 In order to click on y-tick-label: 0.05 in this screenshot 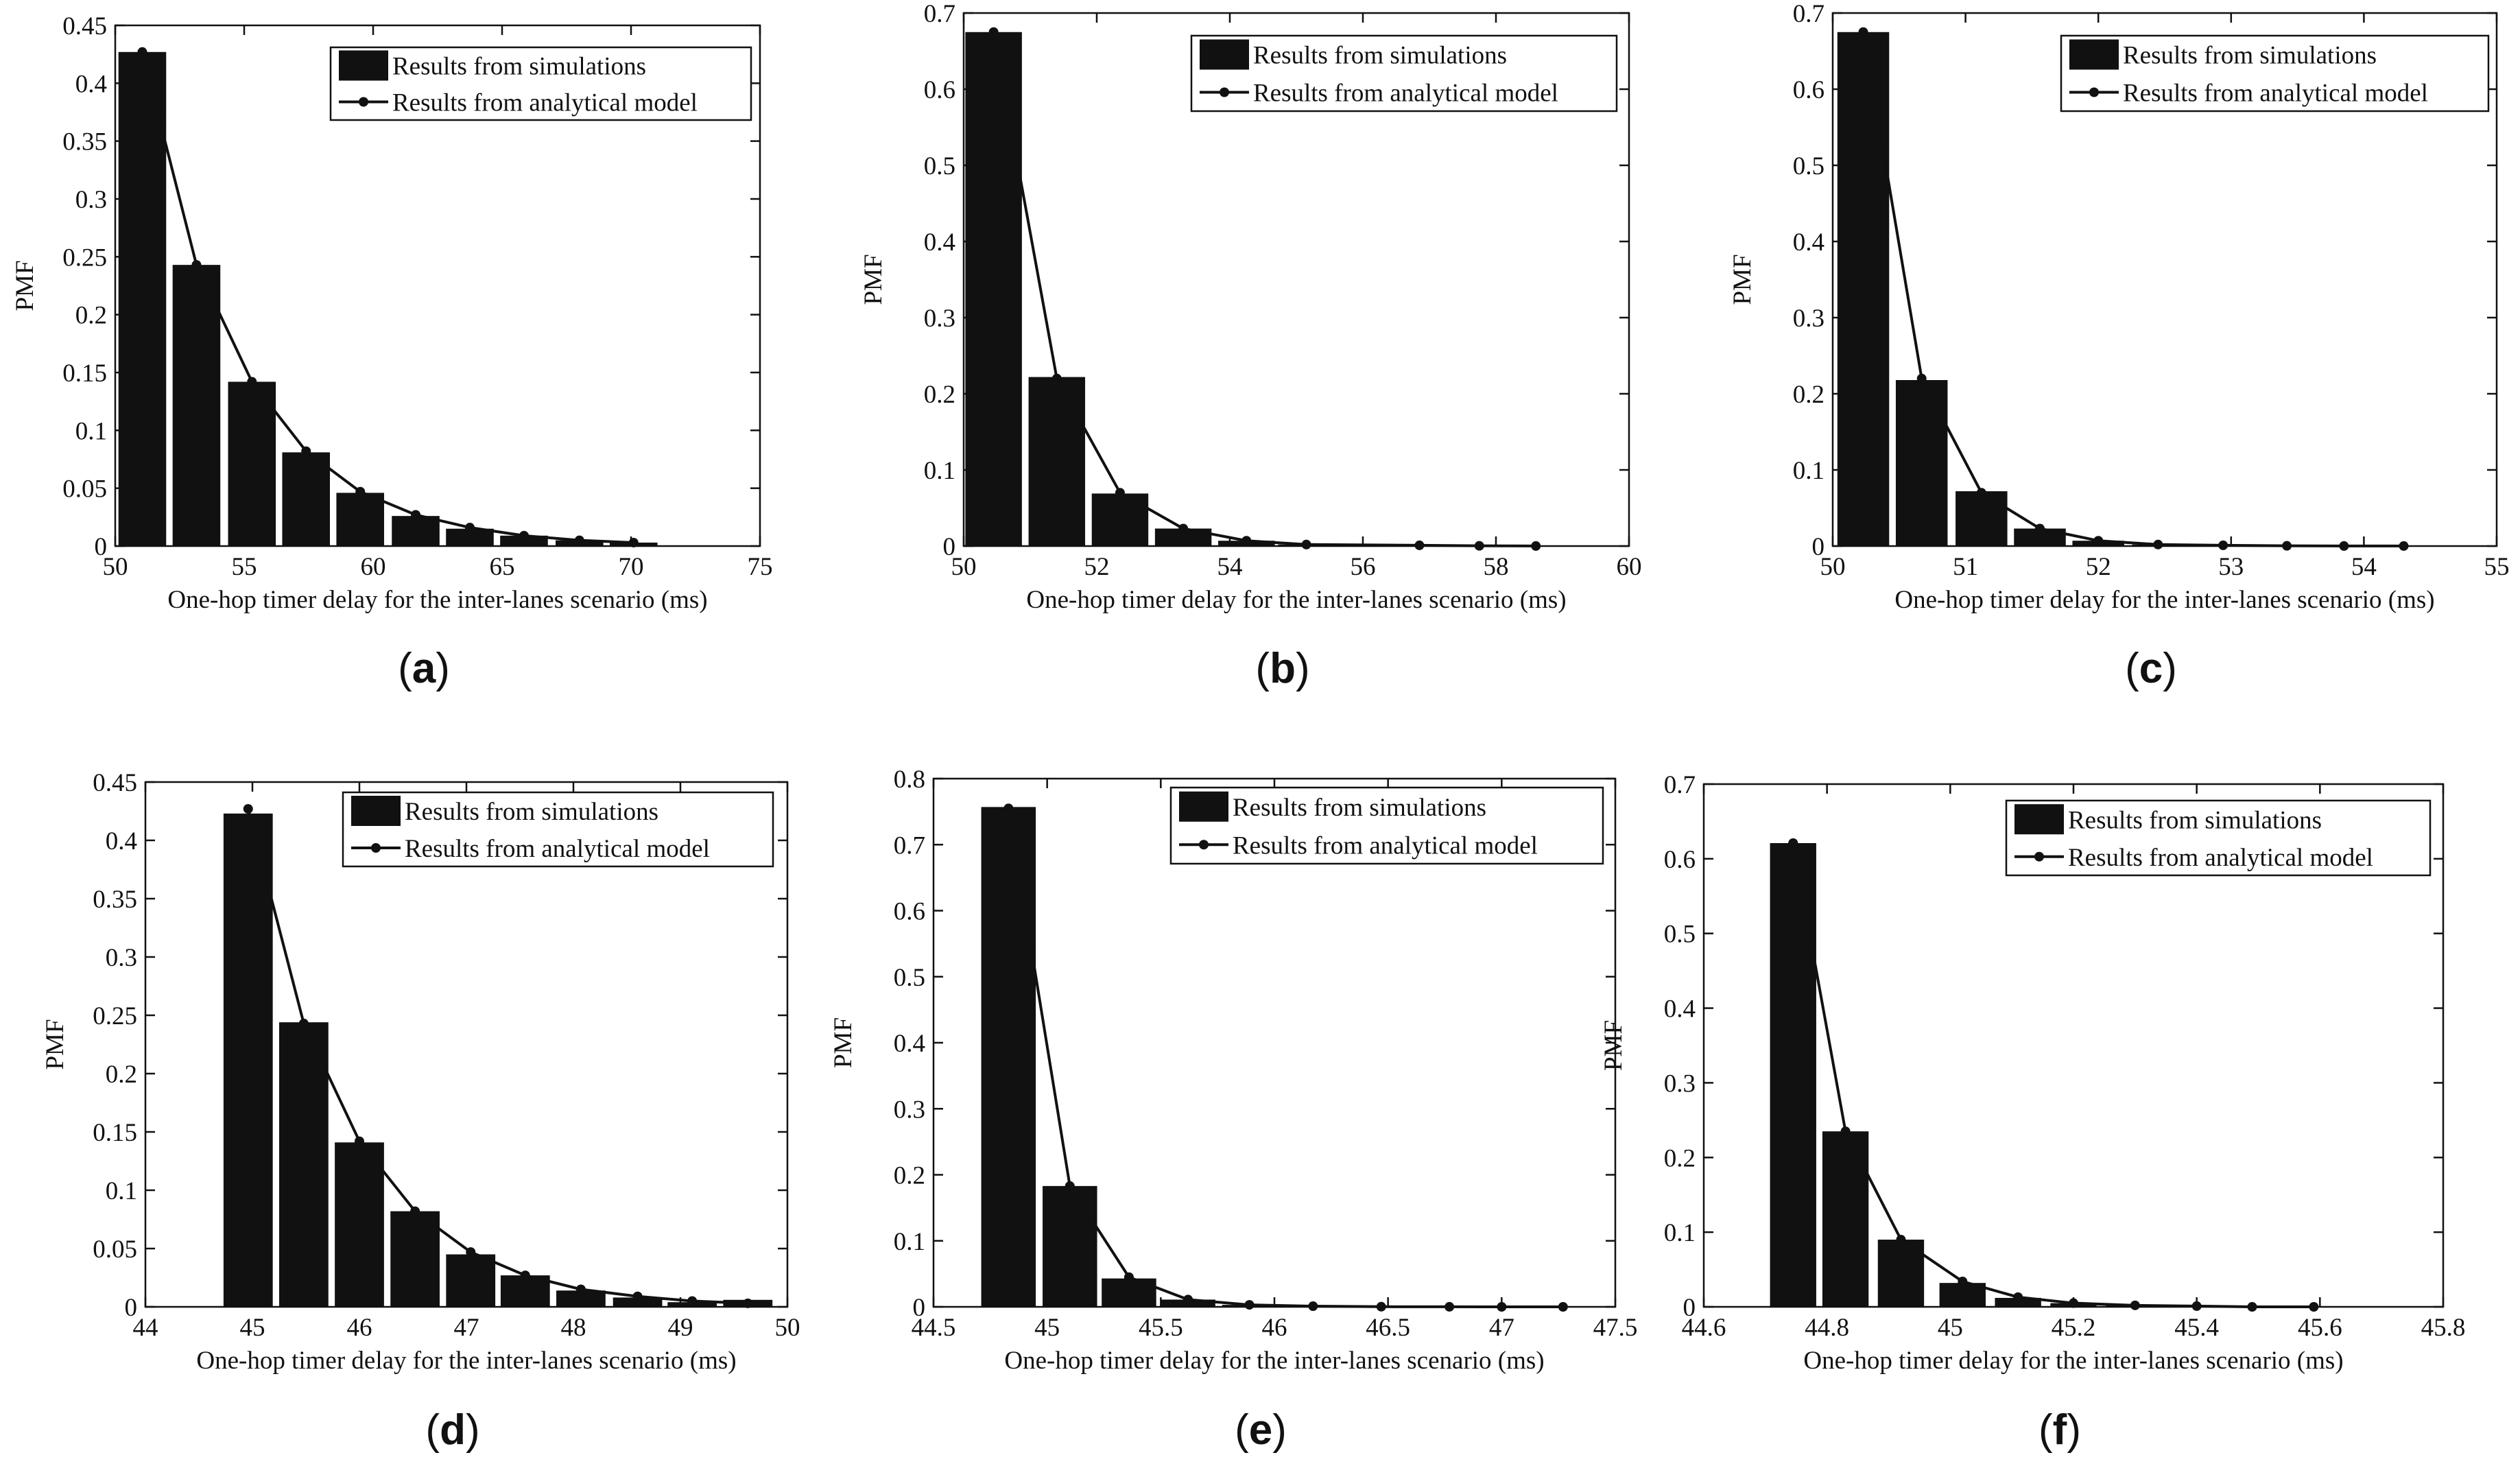, I will do `click(115, 1250)`.